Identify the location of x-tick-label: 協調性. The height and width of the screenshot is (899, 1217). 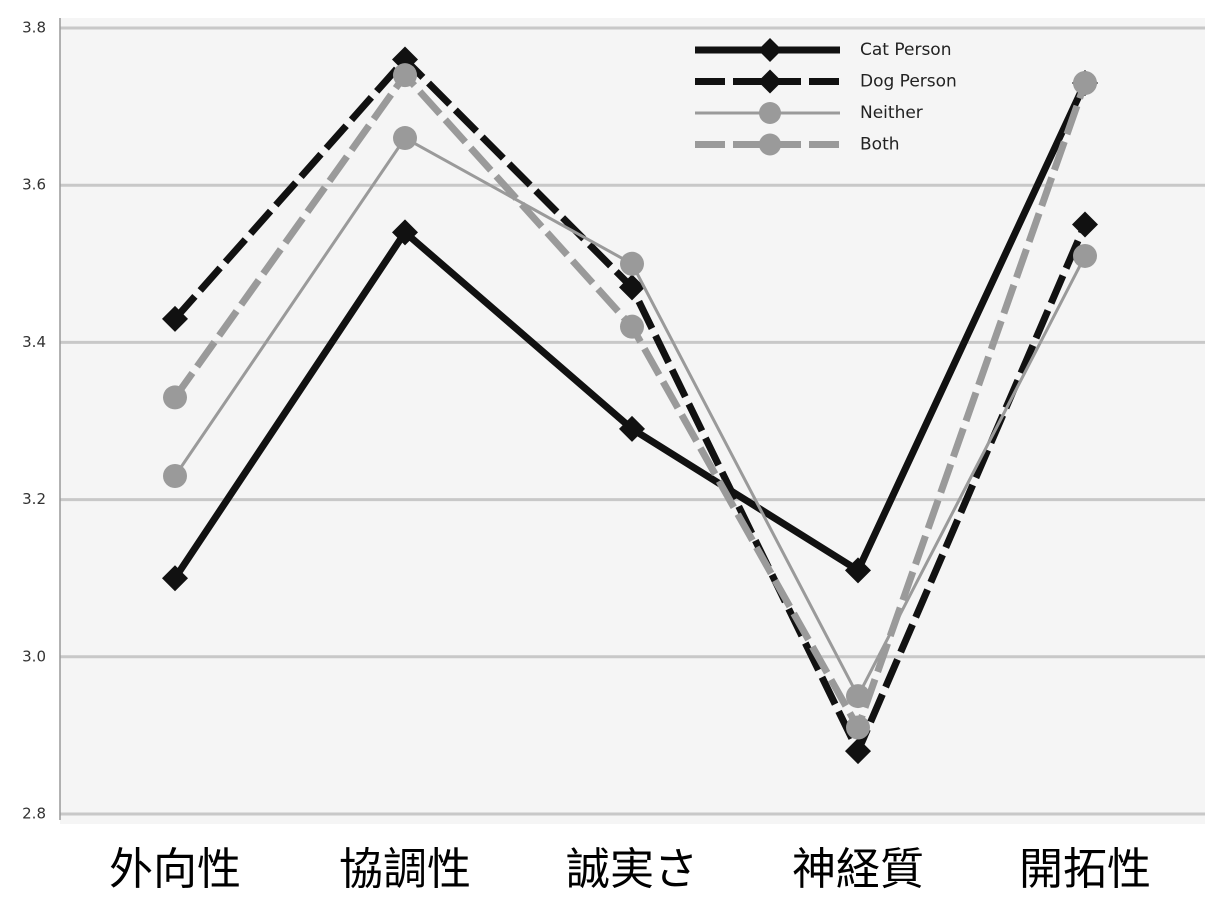
(405, 869).